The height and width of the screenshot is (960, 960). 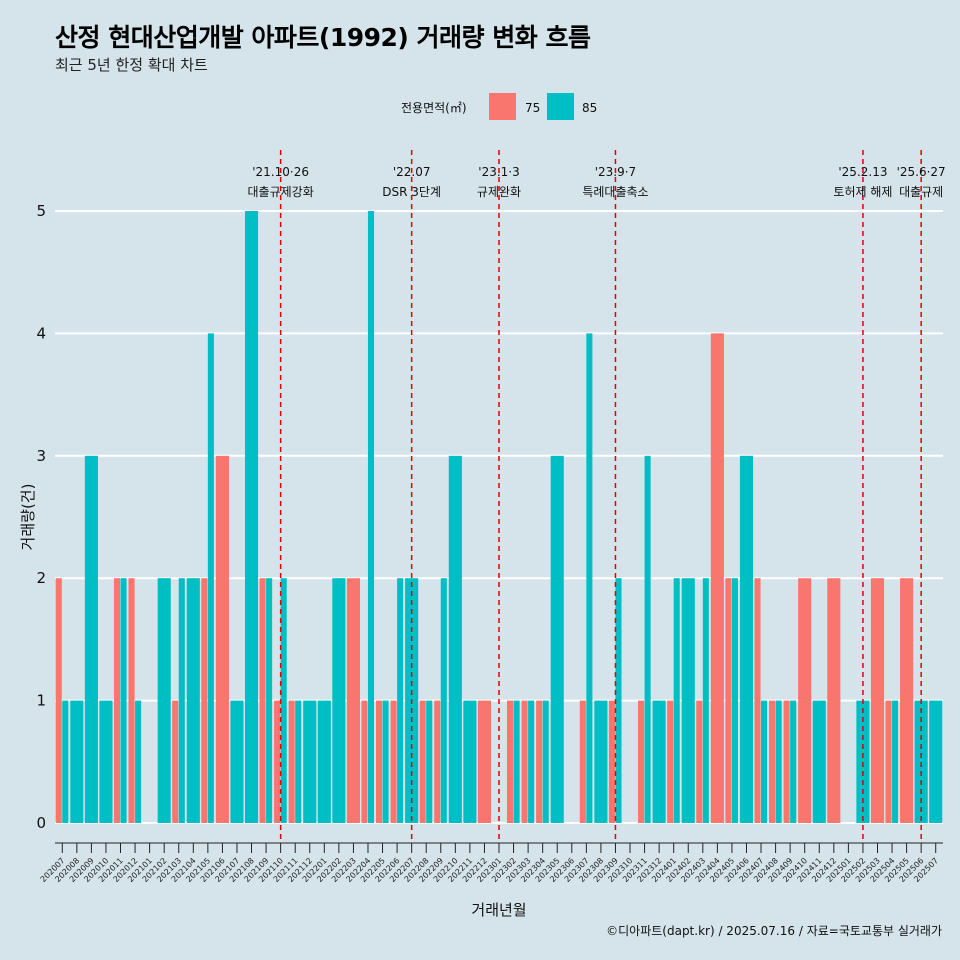 What do you see at coordinates (412, 172) in the screenshot?
I see `event-date: '22.07` at bounding box center [412, 172].